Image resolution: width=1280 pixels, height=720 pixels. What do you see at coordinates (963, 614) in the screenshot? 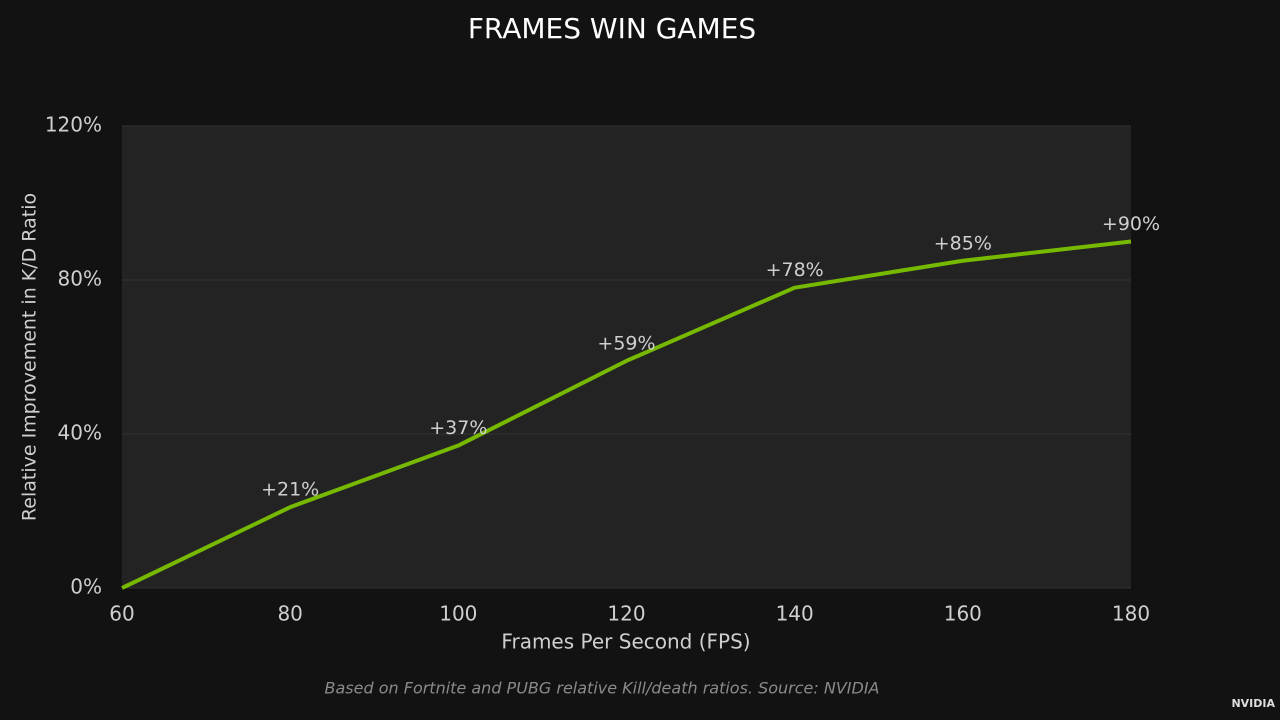
I see `x-tick-label: 160` at bounding box center [963, 614].